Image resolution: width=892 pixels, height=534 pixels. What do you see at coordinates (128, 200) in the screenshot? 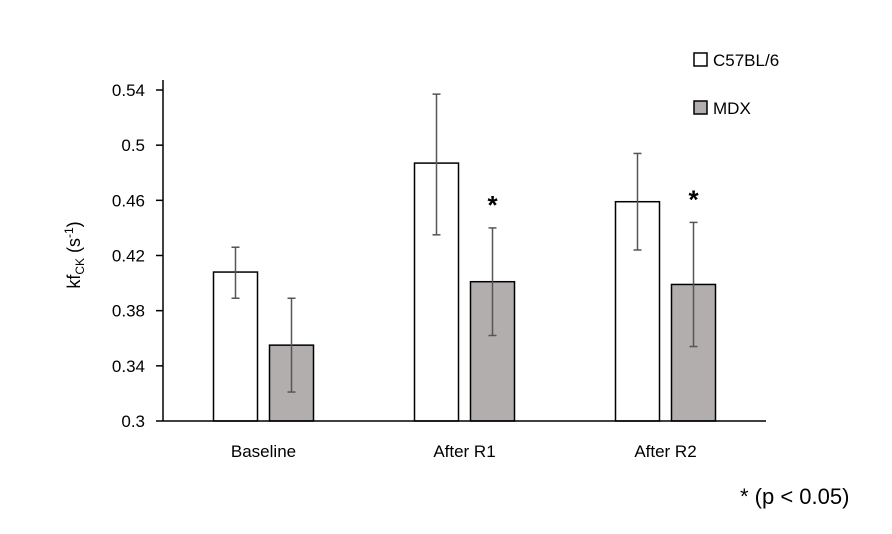
I see `y-tick-label: 0.46` at bounding box center [128, 200].